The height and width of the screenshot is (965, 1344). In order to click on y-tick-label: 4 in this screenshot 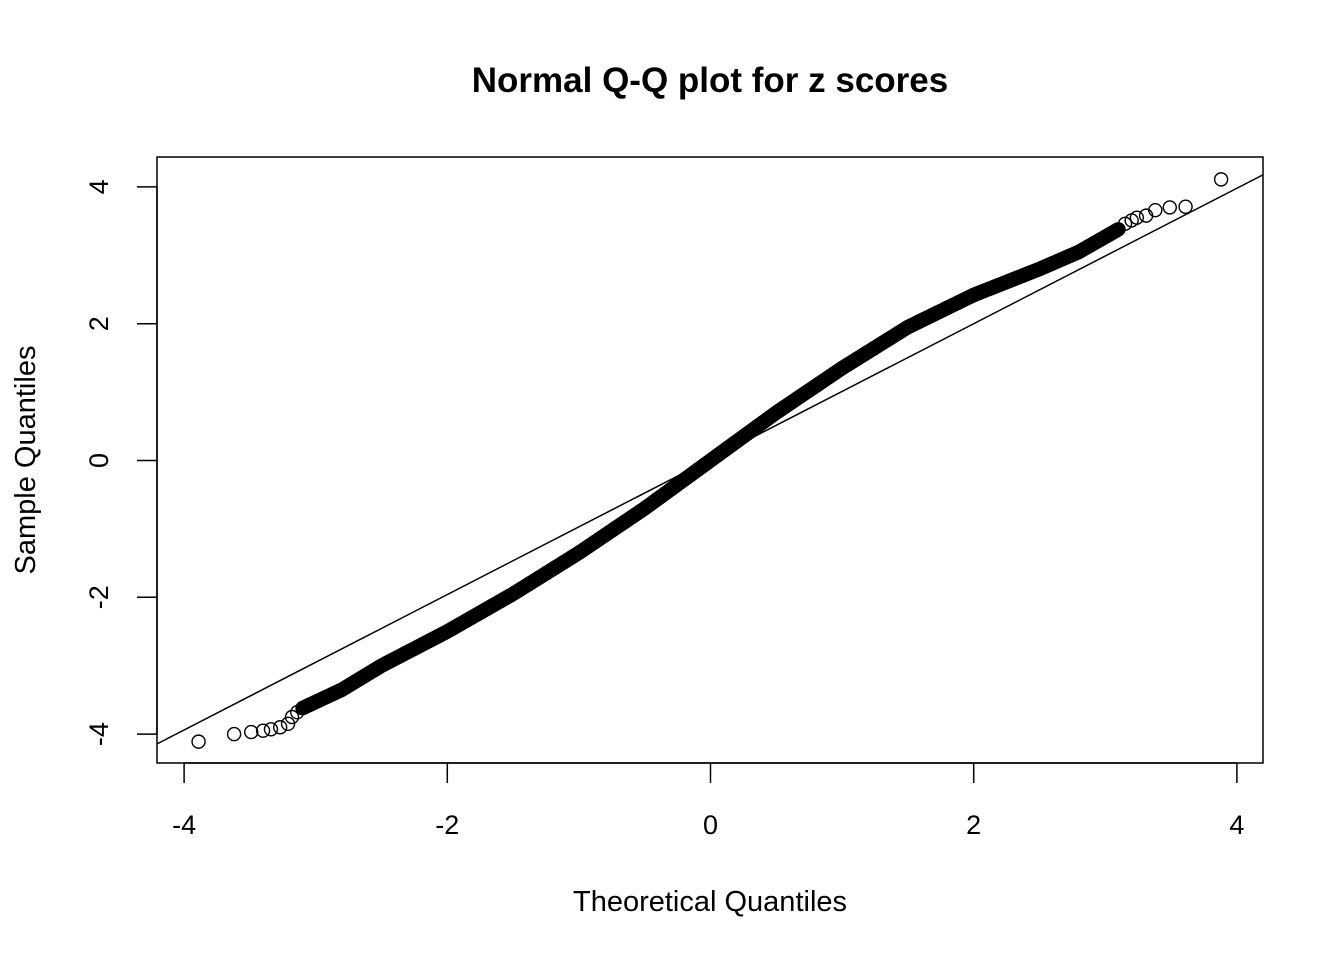, I will do `click(99, 186)`.